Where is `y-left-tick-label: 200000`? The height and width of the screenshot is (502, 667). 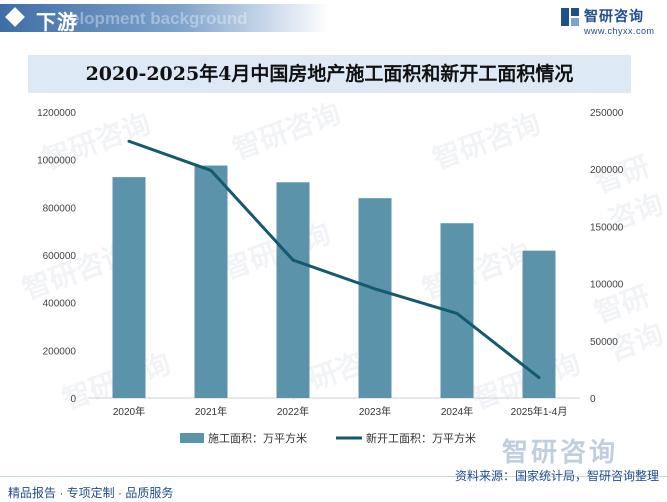 y-left-tick-label: 200000 is located at coordinates (60, 351).